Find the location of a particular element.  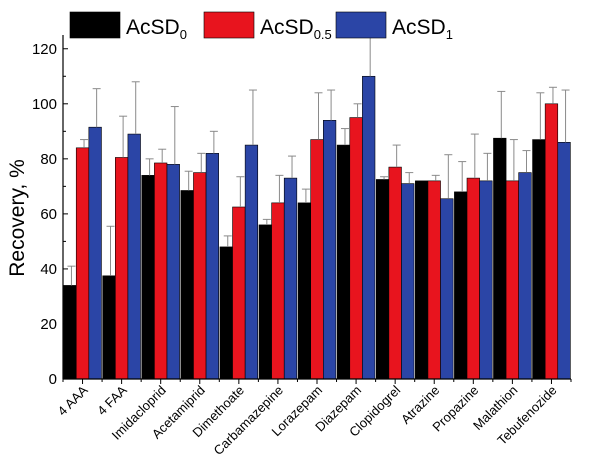

legend-series-subscript: 0.5 is located at coordinates (323, 34).